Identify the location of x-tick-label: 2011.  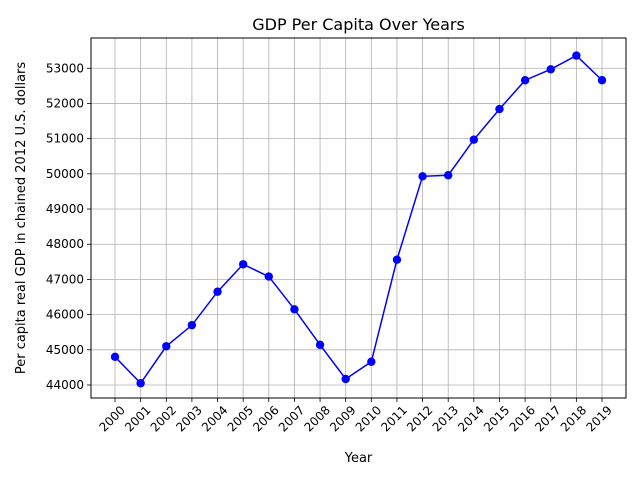
(393, 418).